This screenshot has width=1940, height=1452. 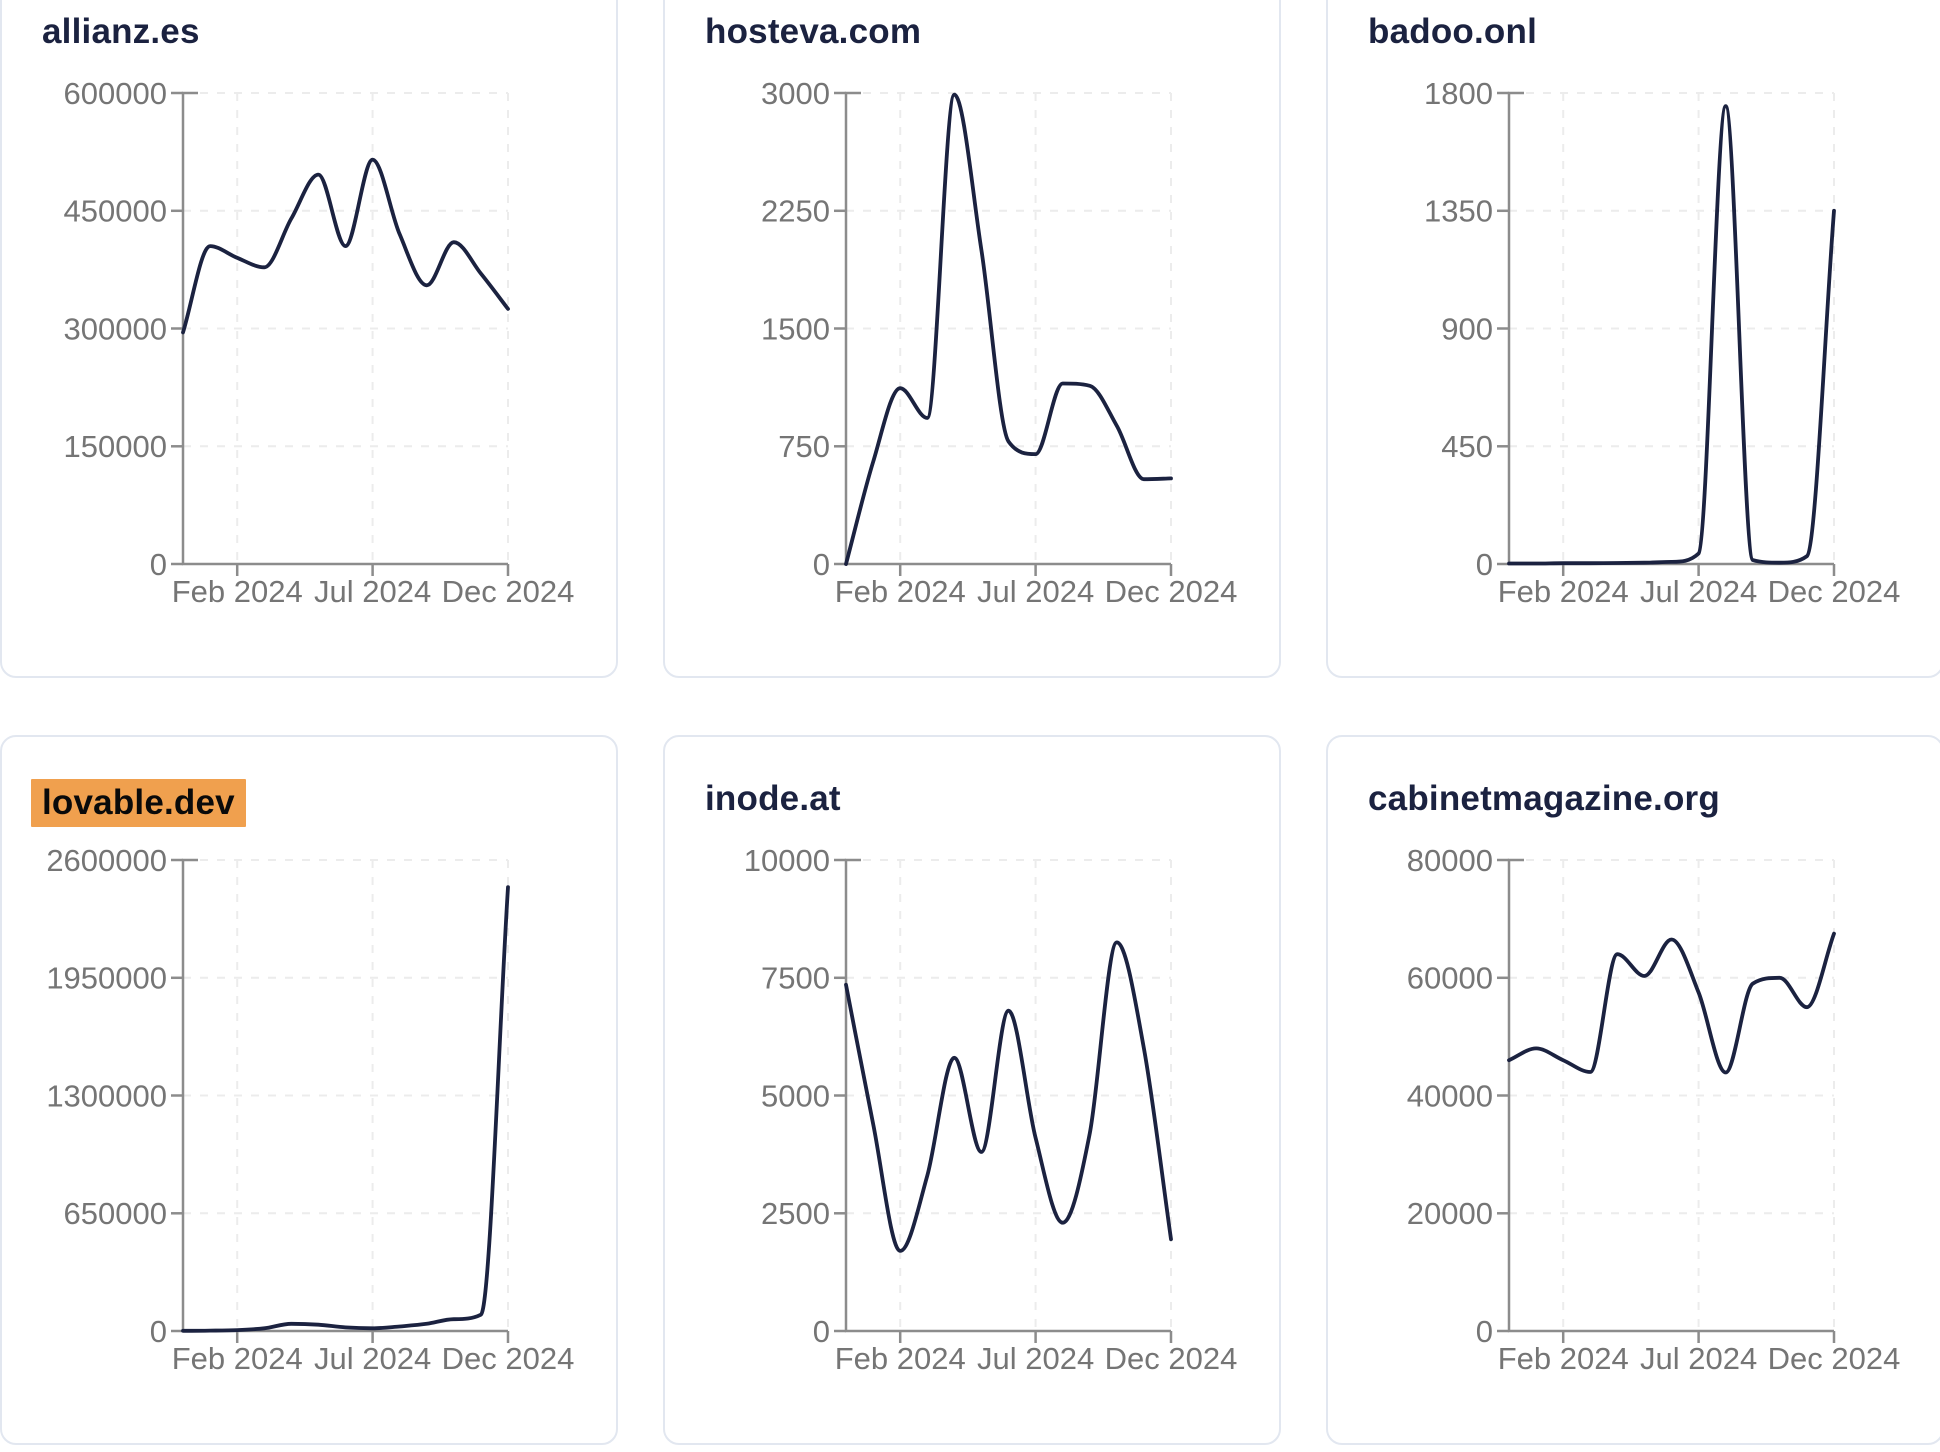 I want to click on y-tick-label: 7500, so click(x=795, y=978).